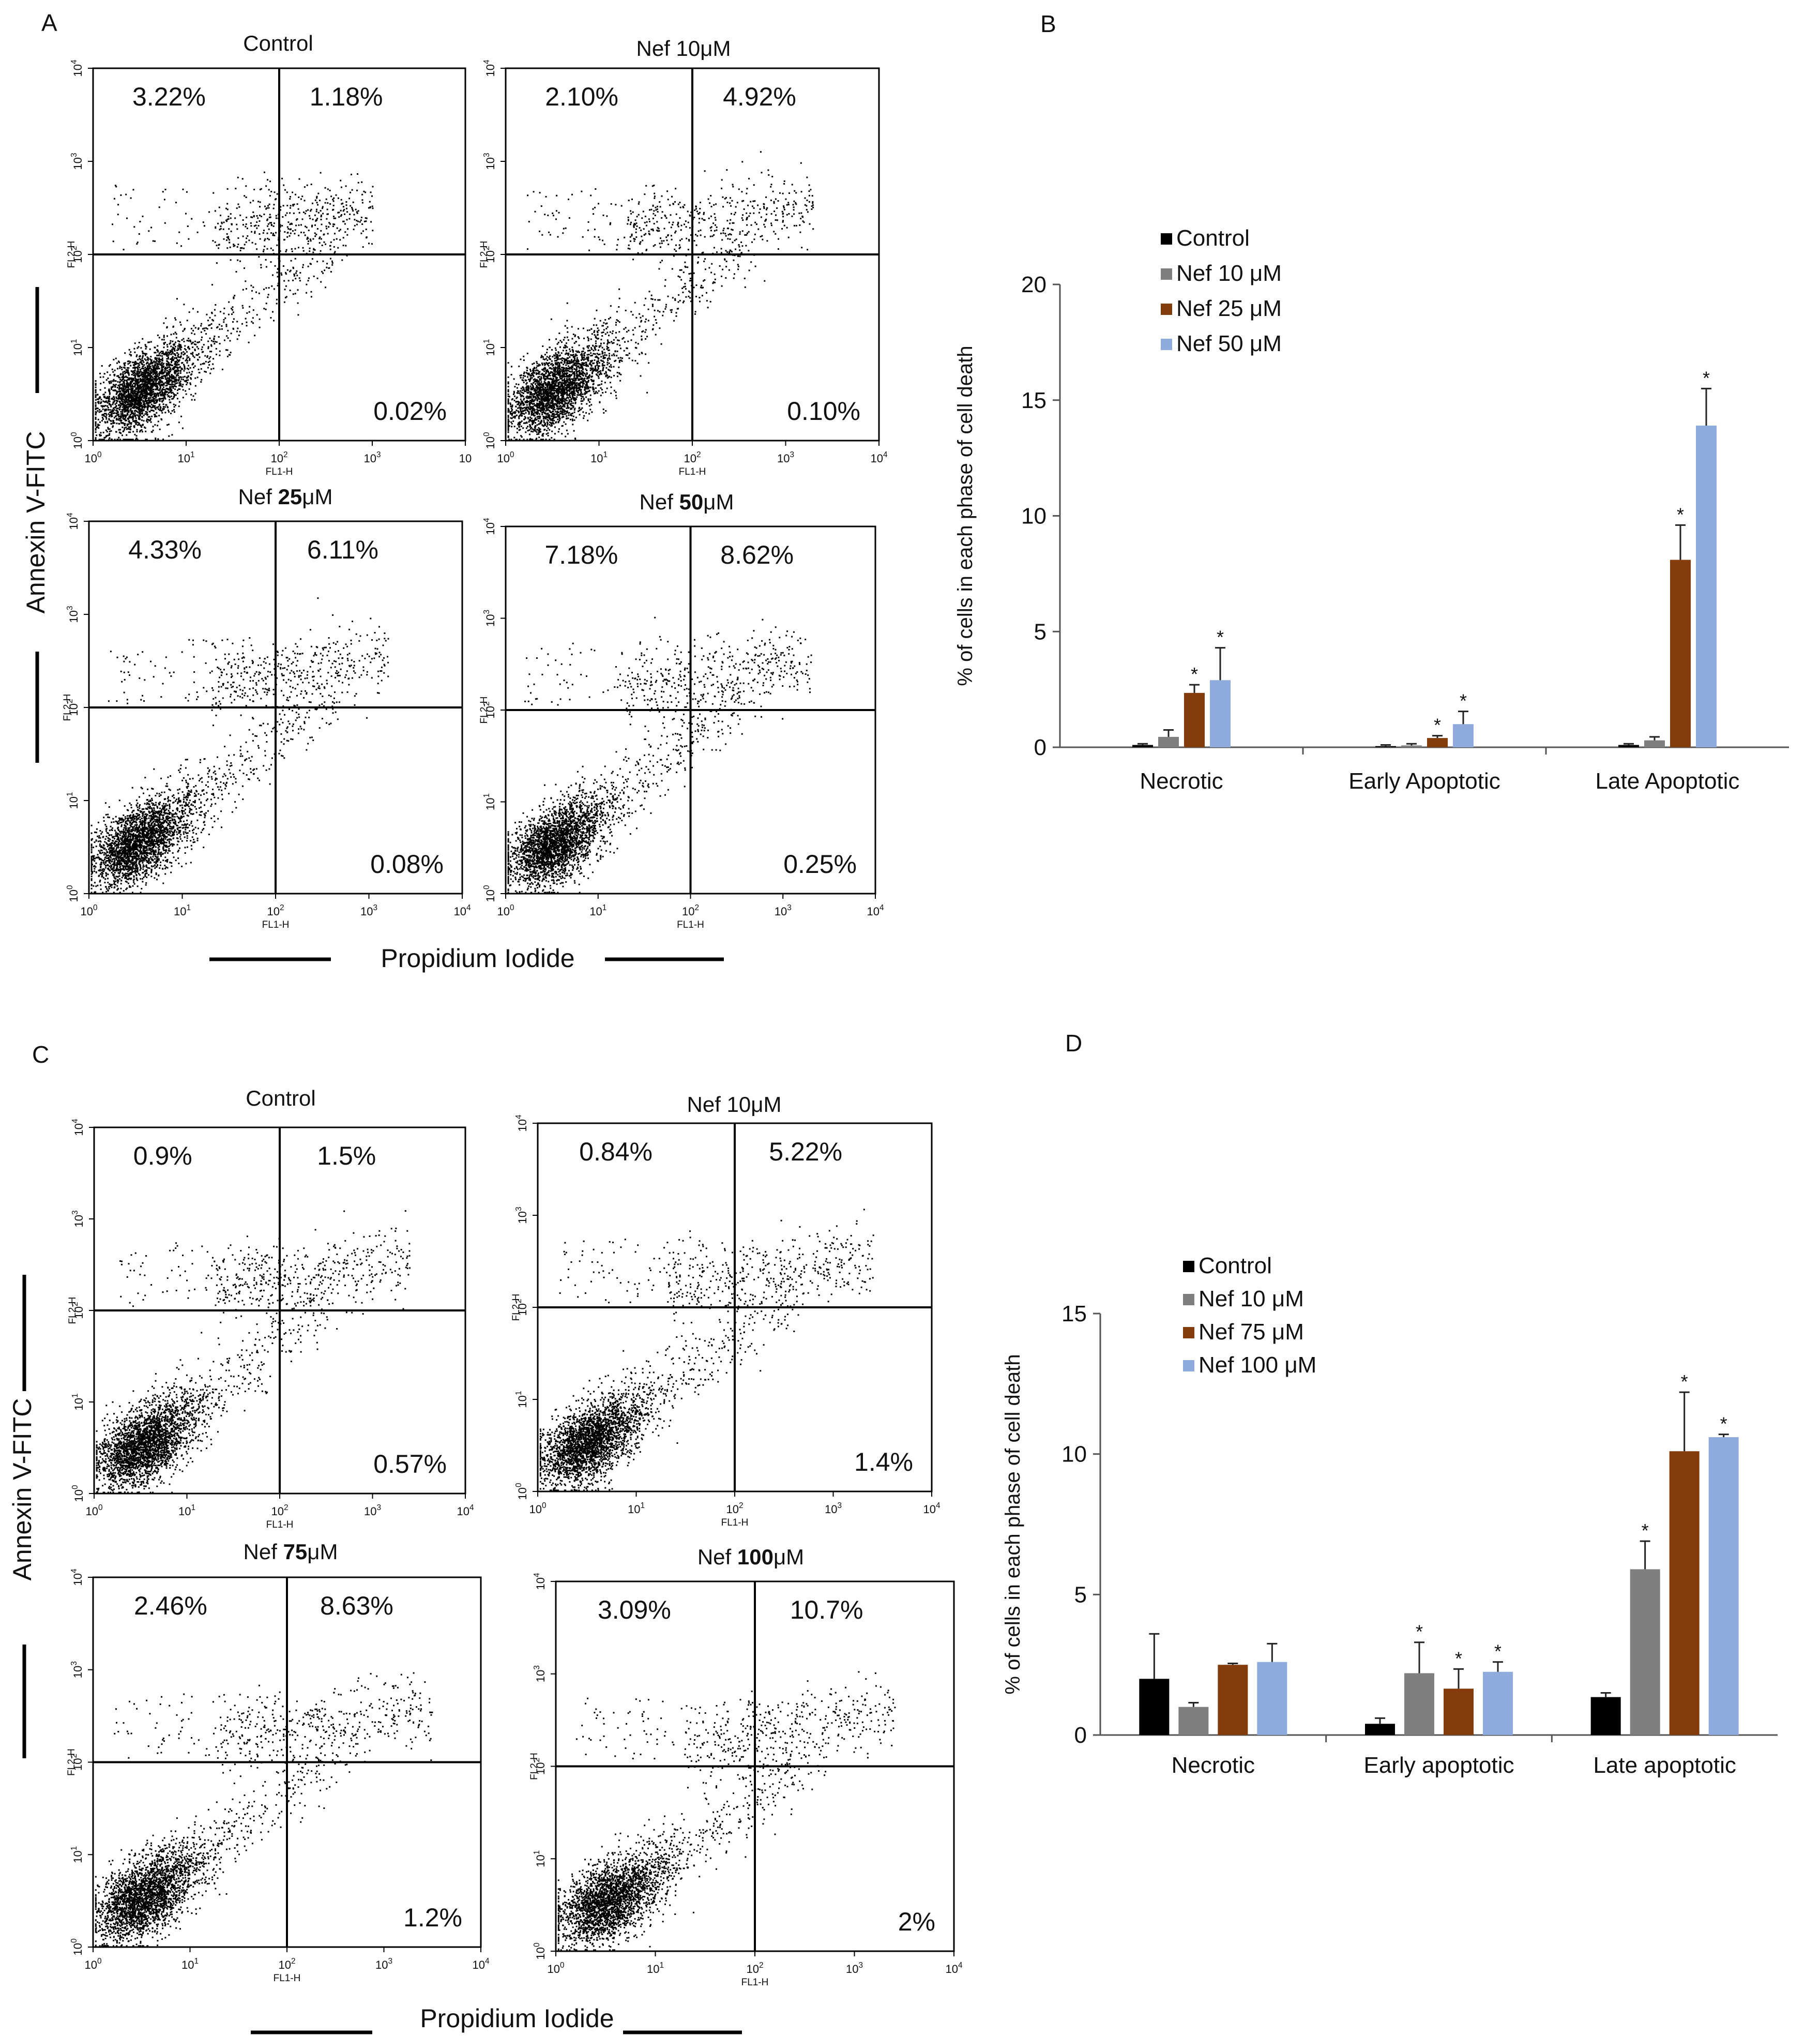 This screenshot has width=1820, height=2036. What do you see at coordinates (599, 457) in the screenshot?
I see `flow-a-plot-2-xtick-label-1: 10¹` at bounding box center [599, 457].